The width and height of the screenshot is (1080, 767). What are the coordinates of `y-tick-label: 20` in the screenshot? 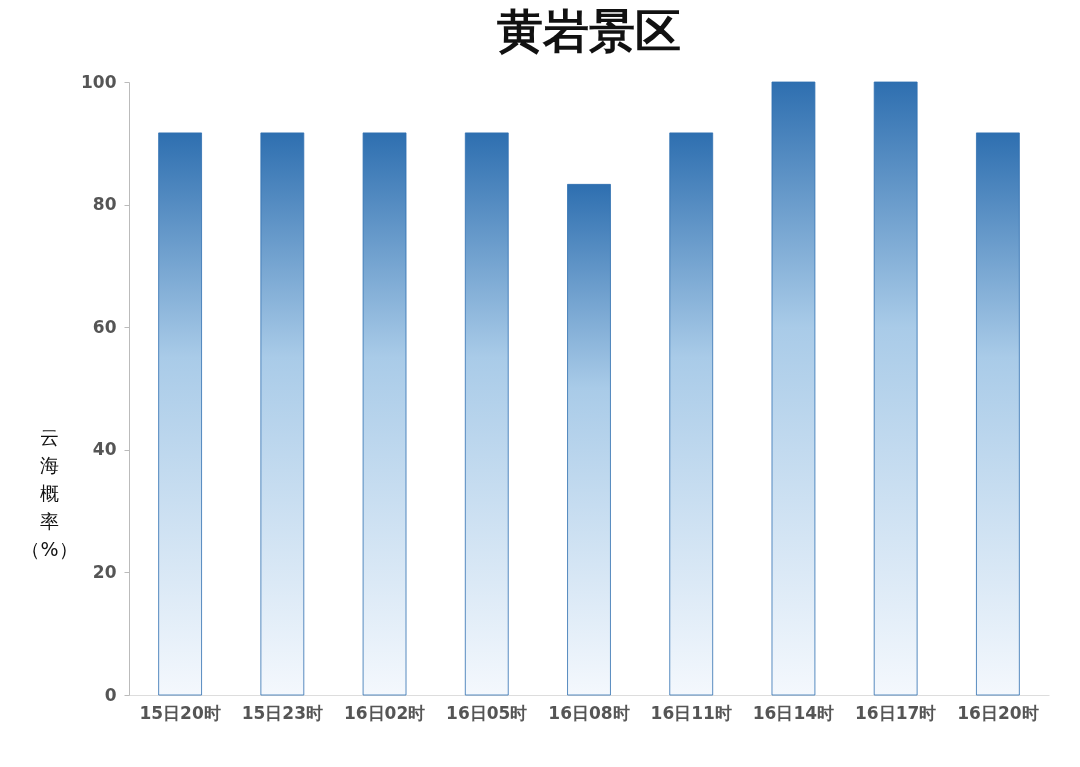 It's located at (104, 571).